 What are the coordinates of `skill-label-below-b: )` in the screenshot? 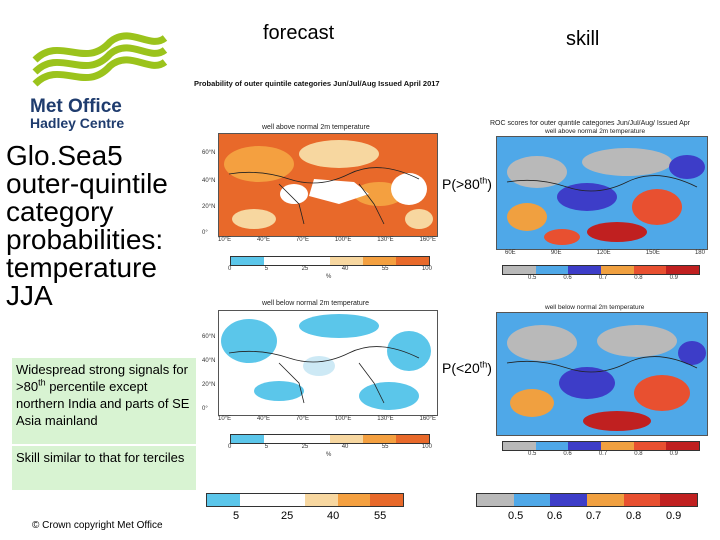 It's located at (489, 368).